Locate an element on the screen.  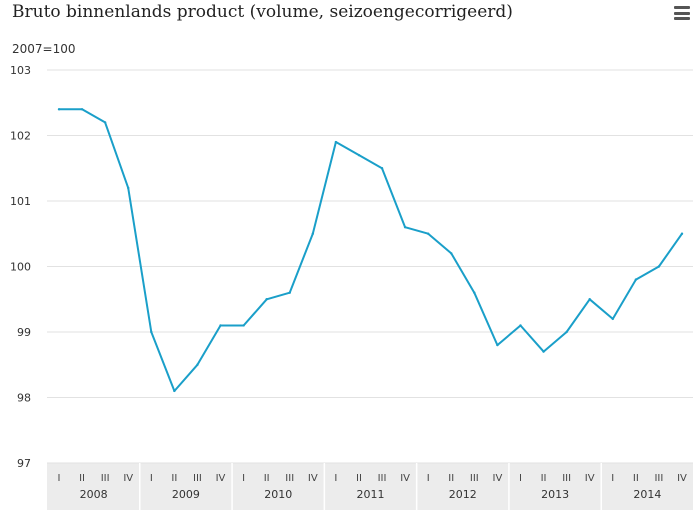
y-tick-label: 97 is located at coordinates (24, 463).